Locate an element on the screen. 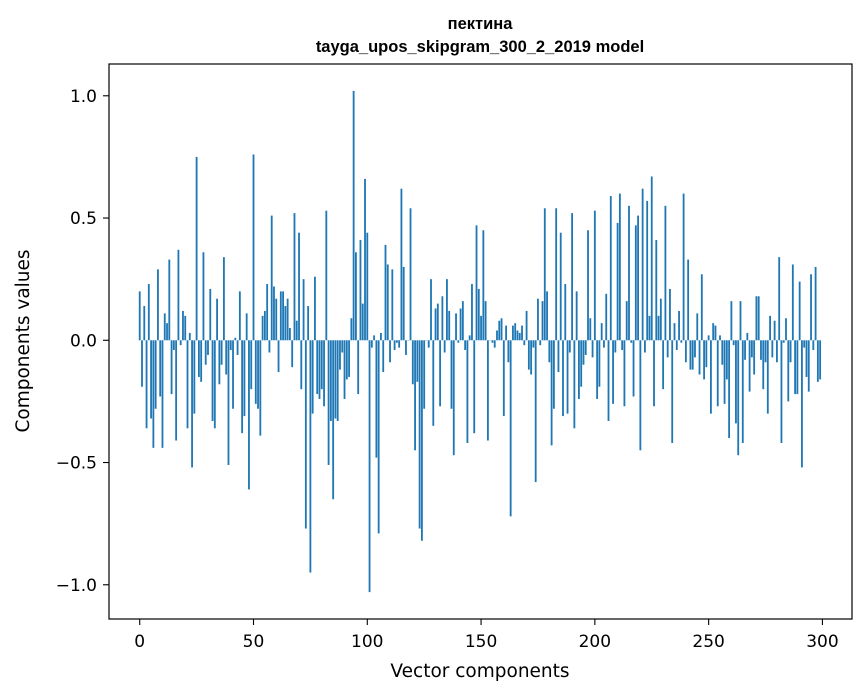 This screenshot has width=867, height=696. x-tick-label: 300 is located at coordinates (822, 642).